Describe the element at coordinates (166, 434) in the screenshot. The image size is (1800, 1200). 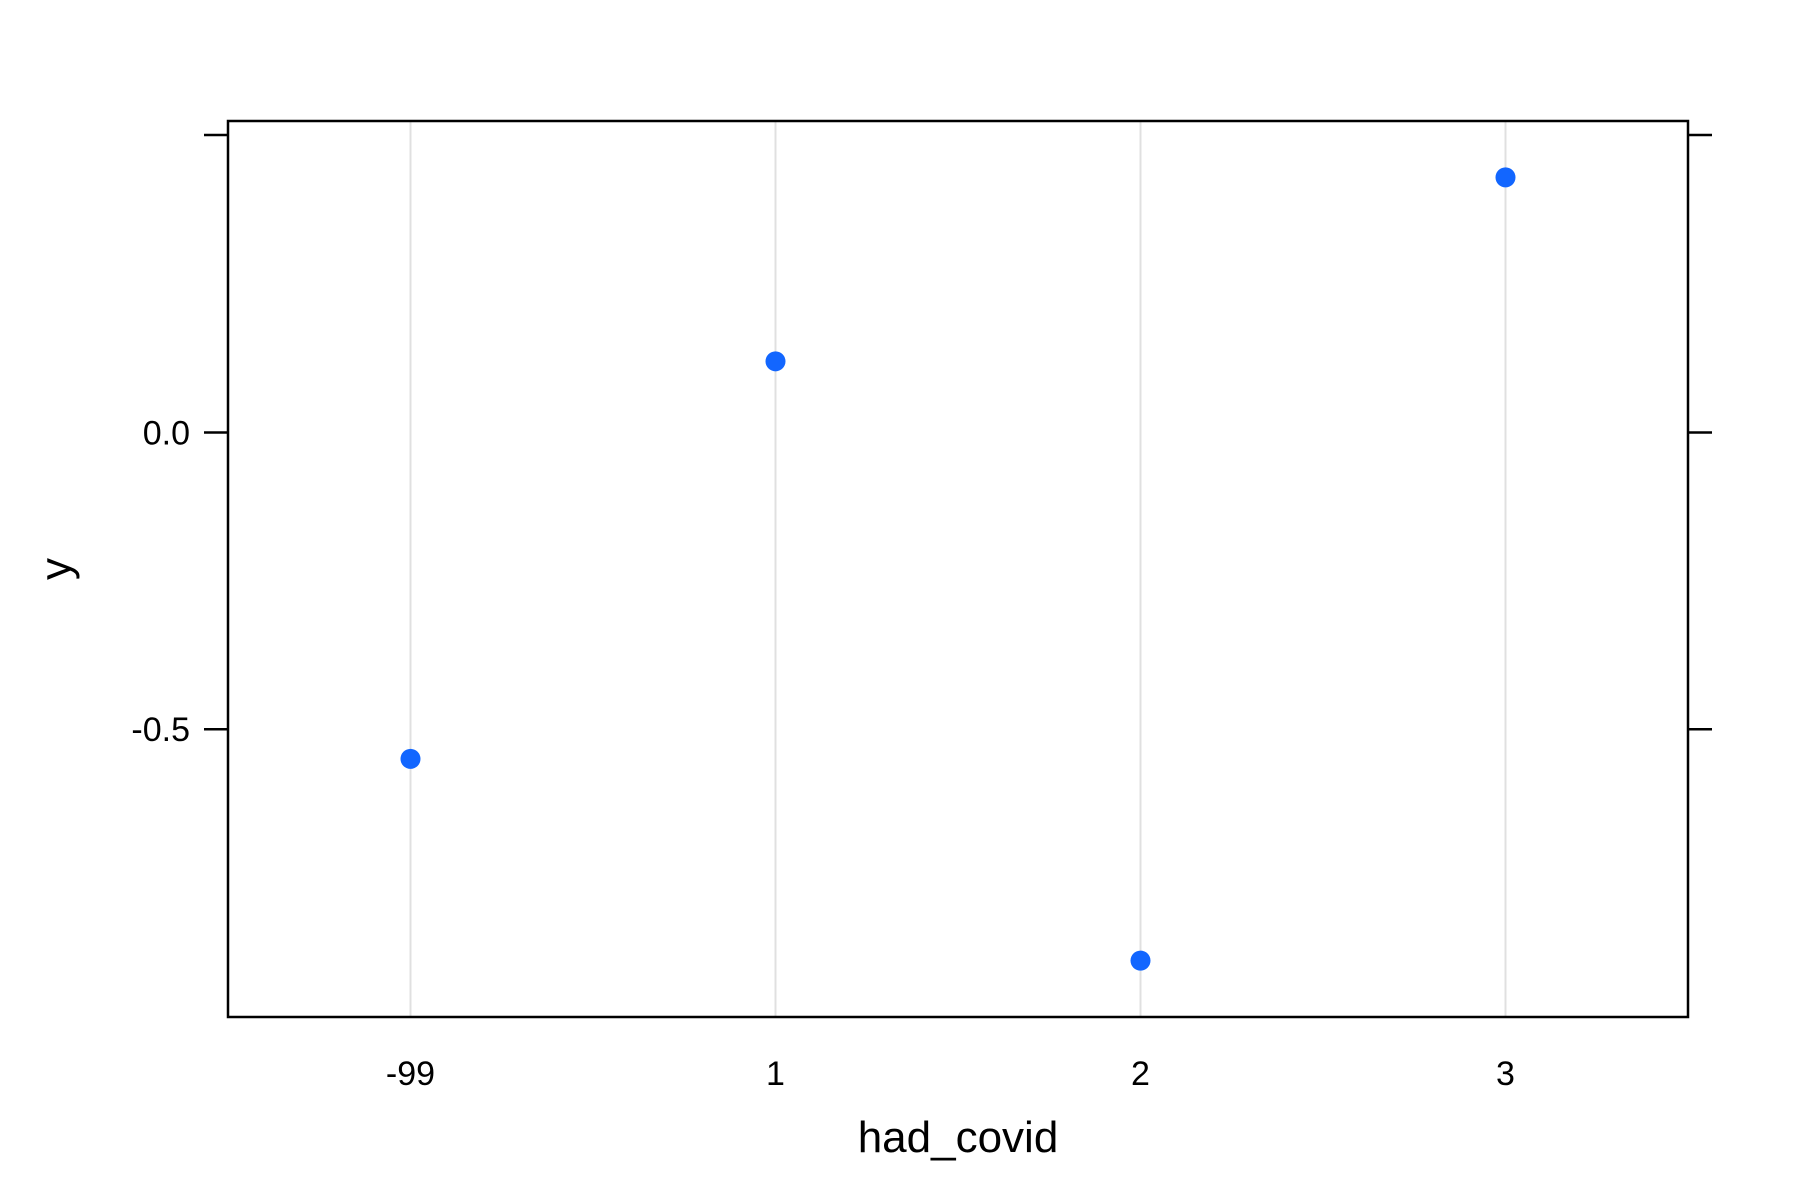
I see `y-tick-label: 0.0` at that location.